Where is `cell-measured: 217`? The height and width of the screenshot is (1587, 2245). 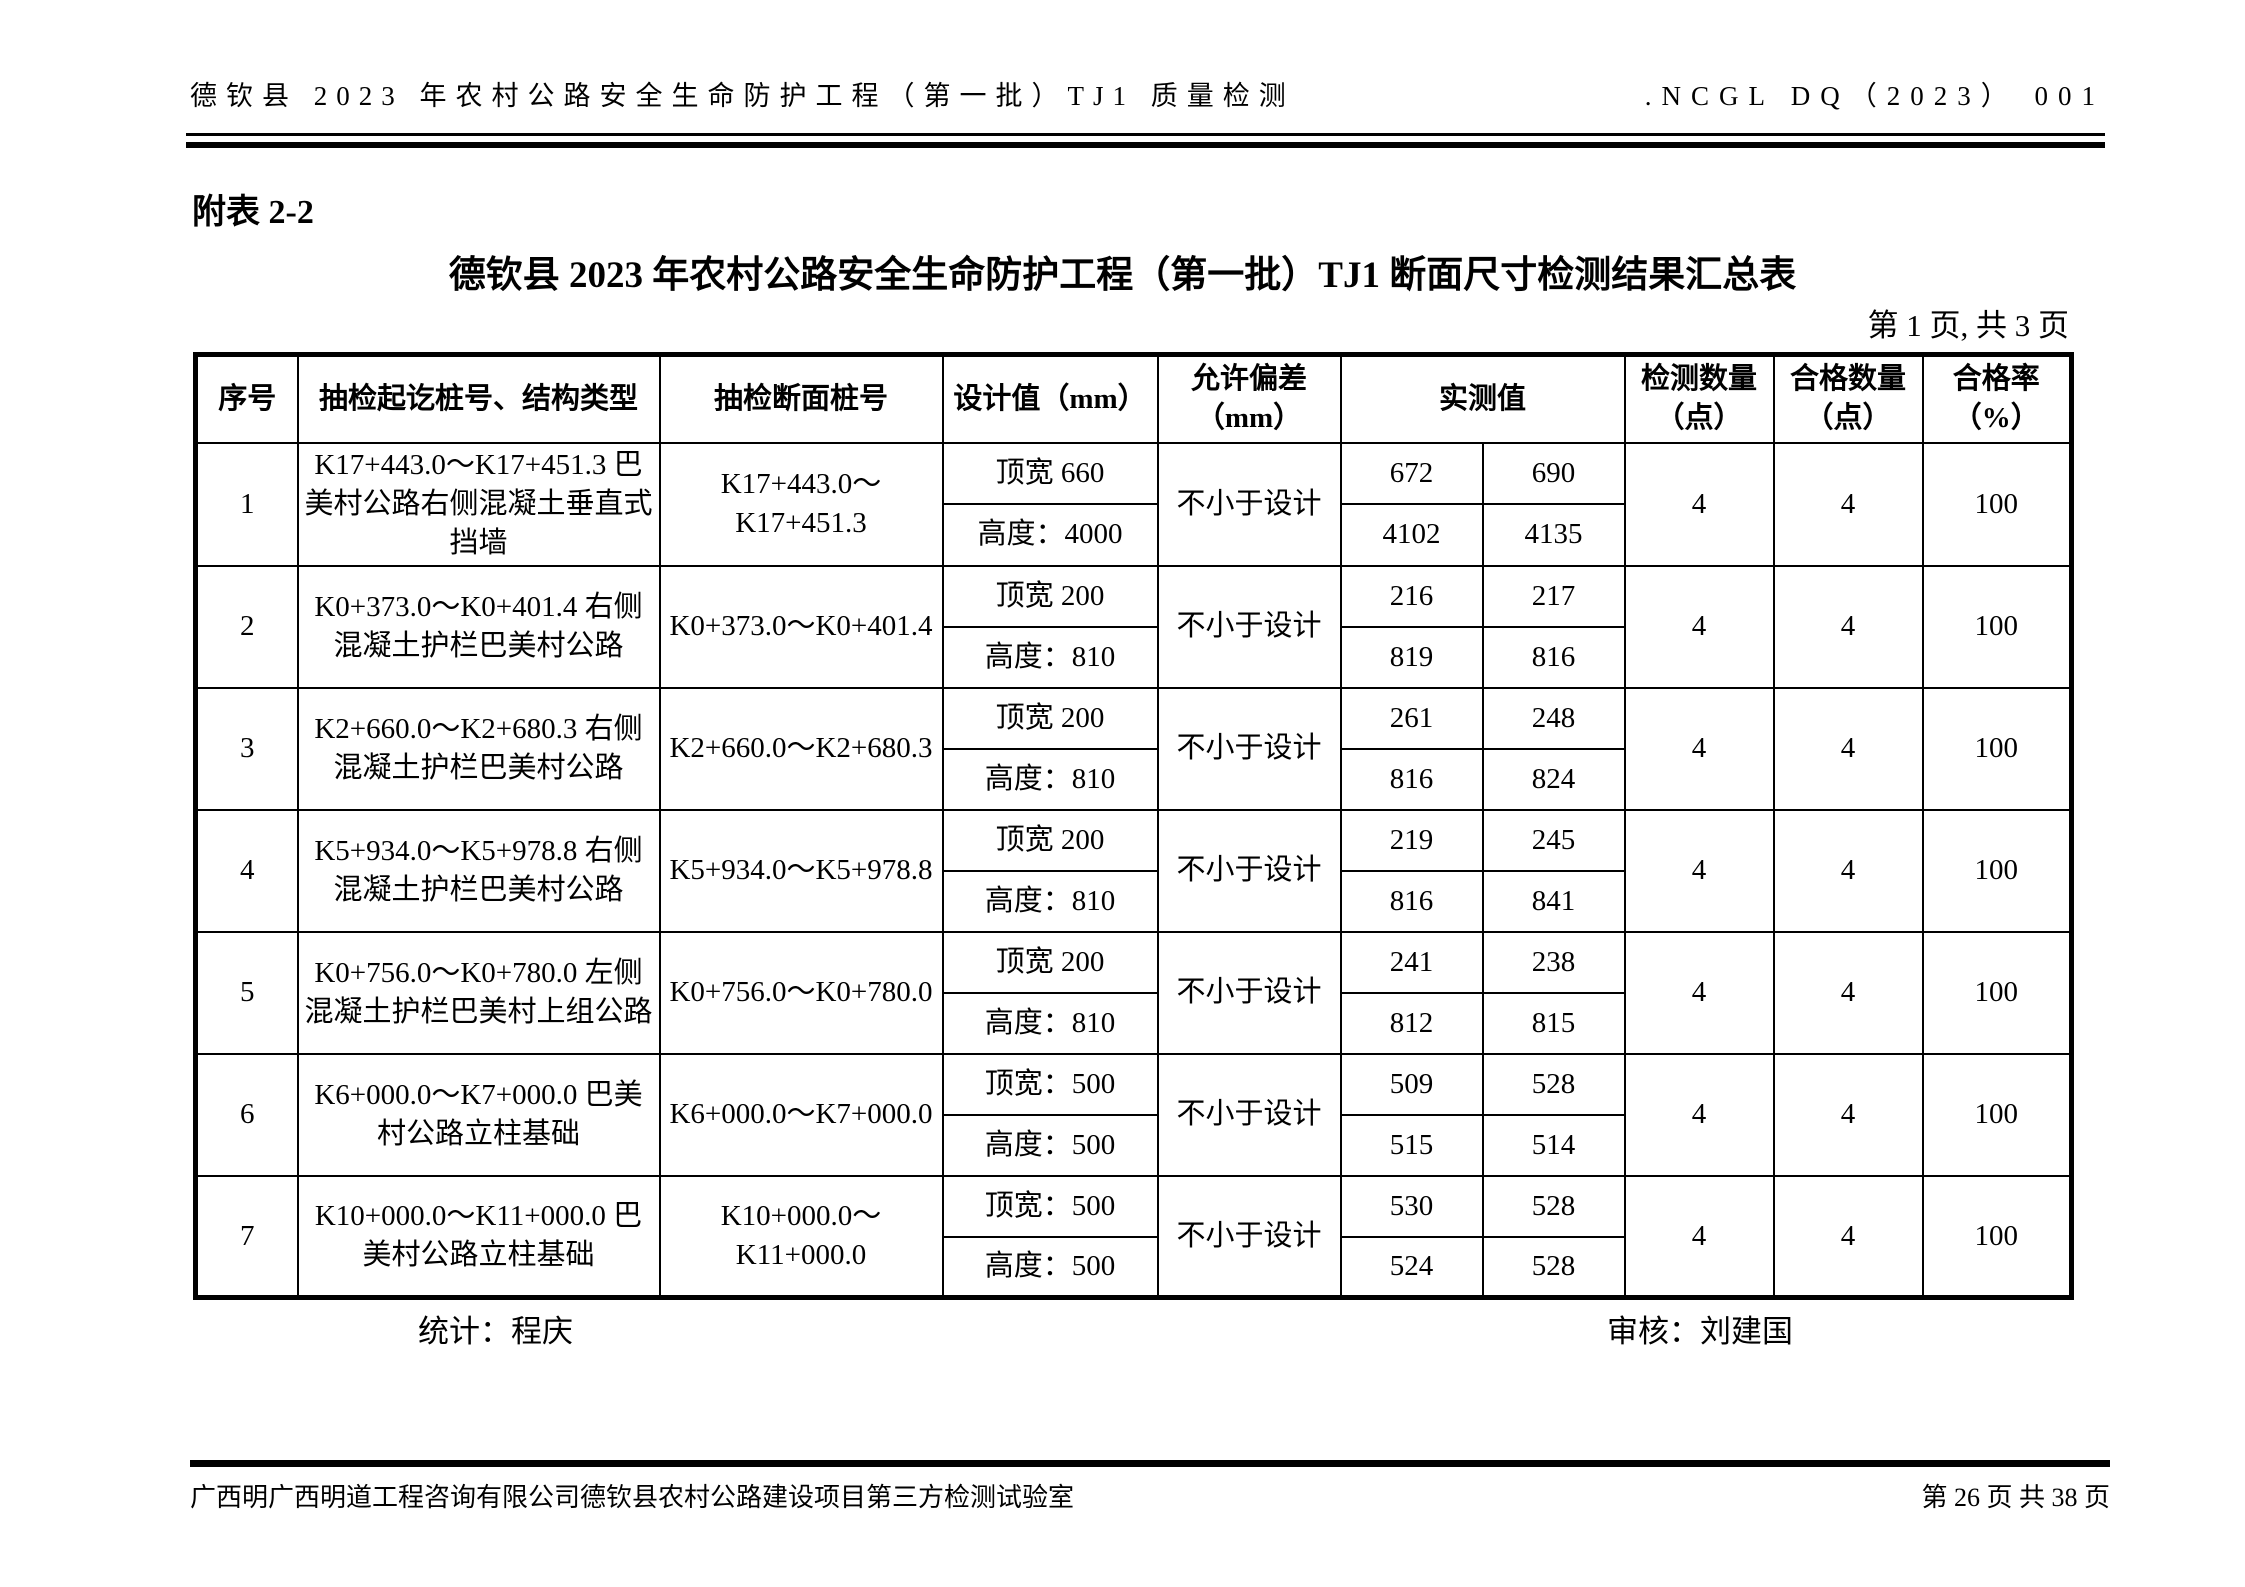 cell-measured: 217 is located at coordinates (1553, 596).